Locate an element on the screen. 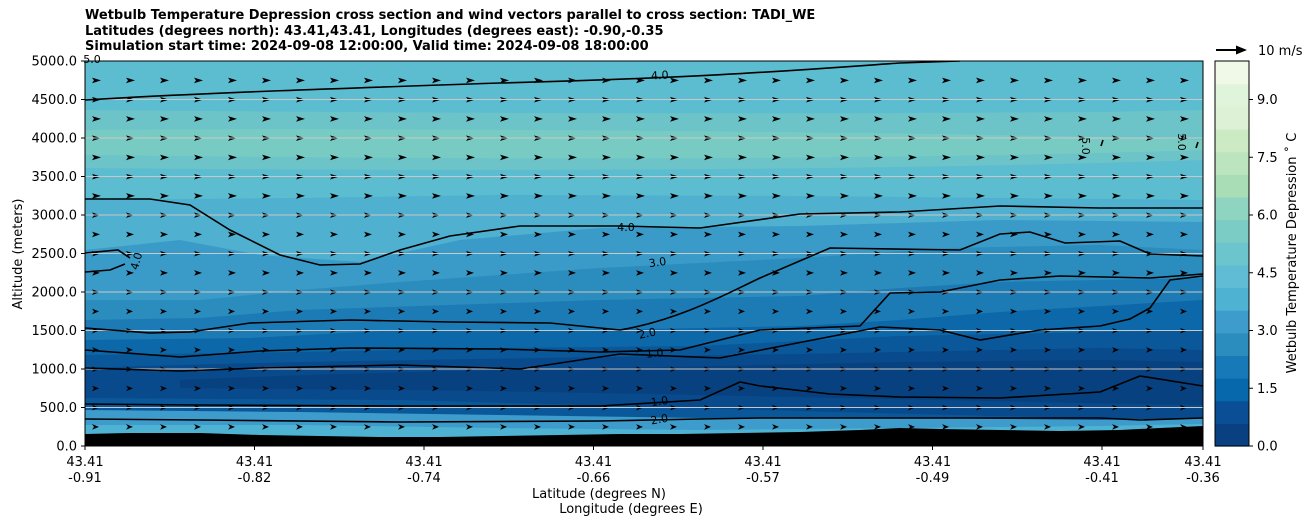 The height and width of the screenshot is (526, 1312). x-tick-lat-4: 43.41 is located at coordinates (762, 462).